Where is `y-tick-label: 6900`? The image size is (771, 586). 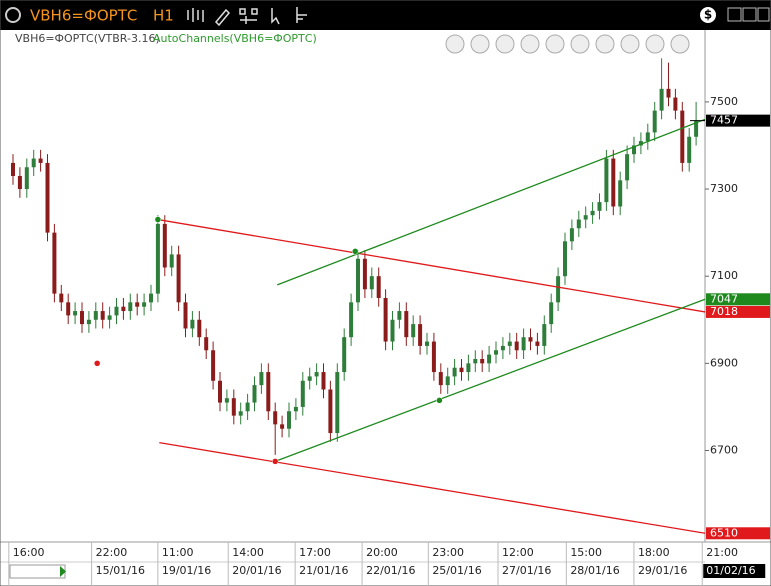
y-tick-label: 6900 is located at coordinates (724, 362).